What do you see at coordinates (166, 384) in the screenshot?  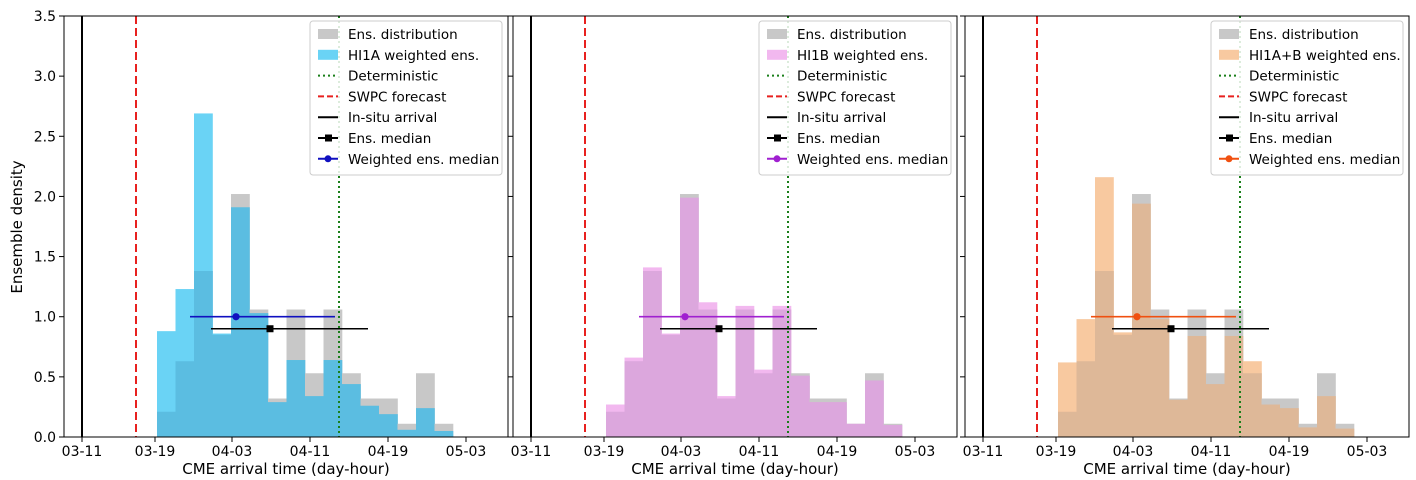 I see `bar-excess` at bounding box center [166, 384].